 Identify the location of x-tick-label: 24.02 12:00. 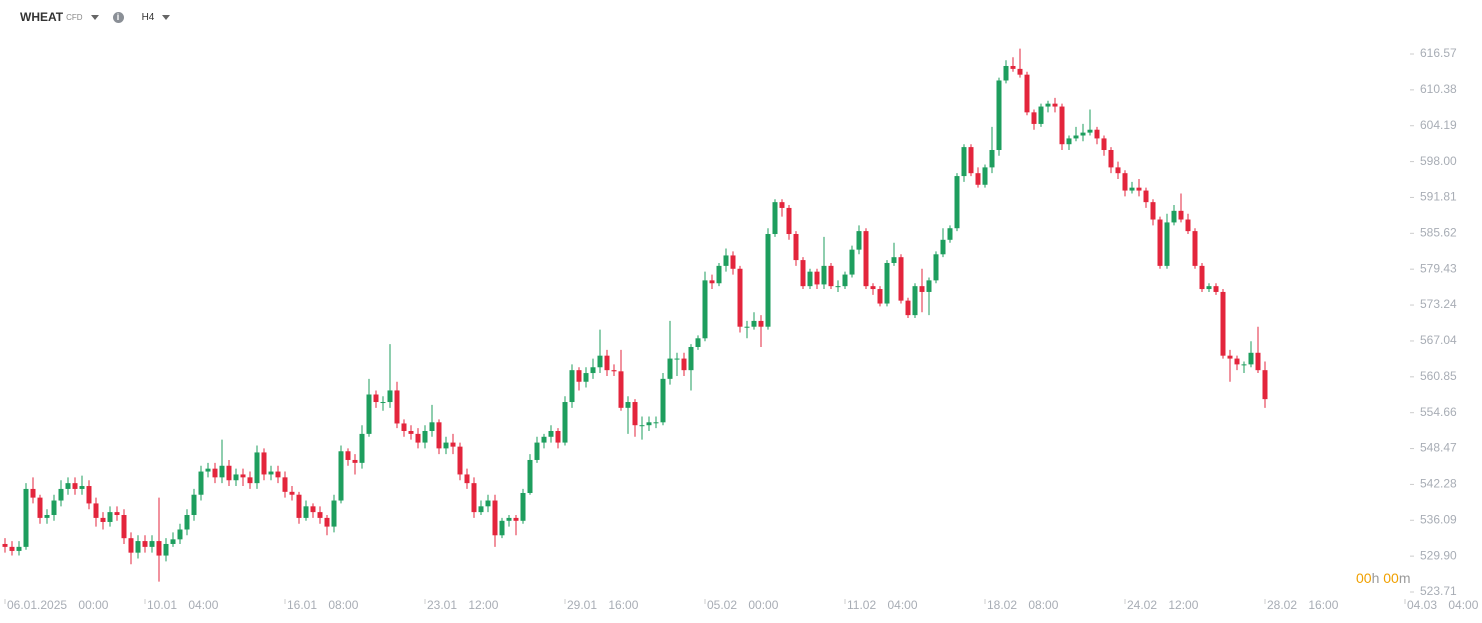
(1163, 605).